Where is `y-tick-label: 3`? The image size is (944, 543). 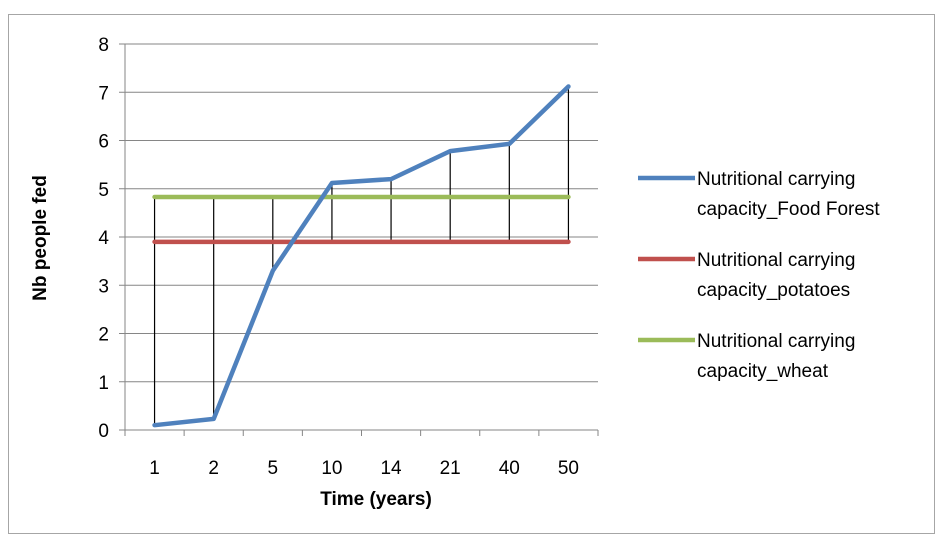 y-tick-label: 3 is located at coordinates (103, 286).